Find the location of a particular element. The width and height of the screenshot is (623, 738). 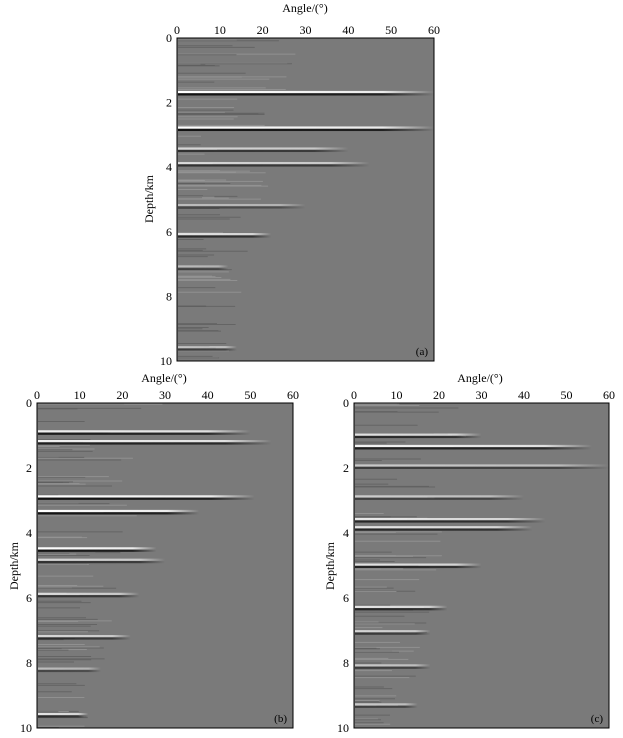

panel-label: (a) is located at coordinates (422, 352).